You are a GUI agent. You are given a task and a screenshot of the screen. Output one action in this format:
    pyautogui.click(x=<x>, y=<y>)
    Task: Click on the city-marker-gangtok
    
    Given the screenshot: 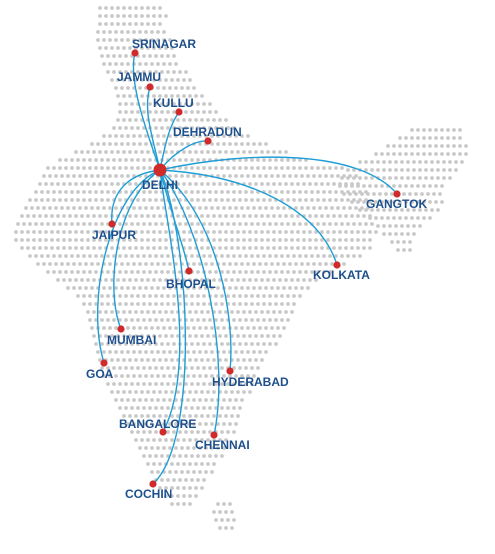 What is the action you would take?
    pyautogui.click(x=397, y=194)
    